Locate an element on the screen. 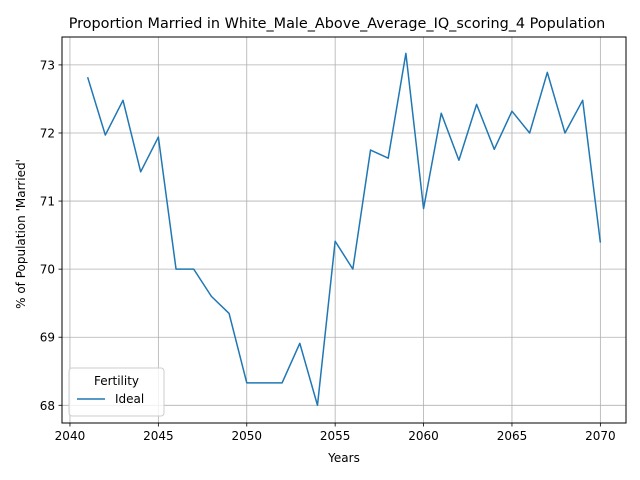 The height and width of the screenshot is (480, 640). x-tick-label: 2040 is located at coordinates (70, 436).